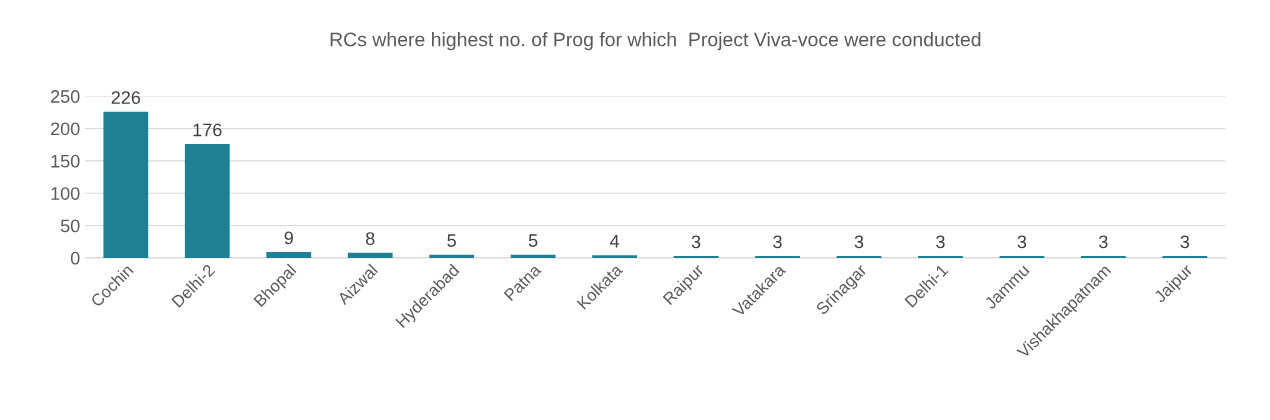 This screenshot has height=420, width=1270. What do you see at coordinates (70, 226) in the screenshot?
I see `y-tick-label: 50` at bounding box center [70, 226].